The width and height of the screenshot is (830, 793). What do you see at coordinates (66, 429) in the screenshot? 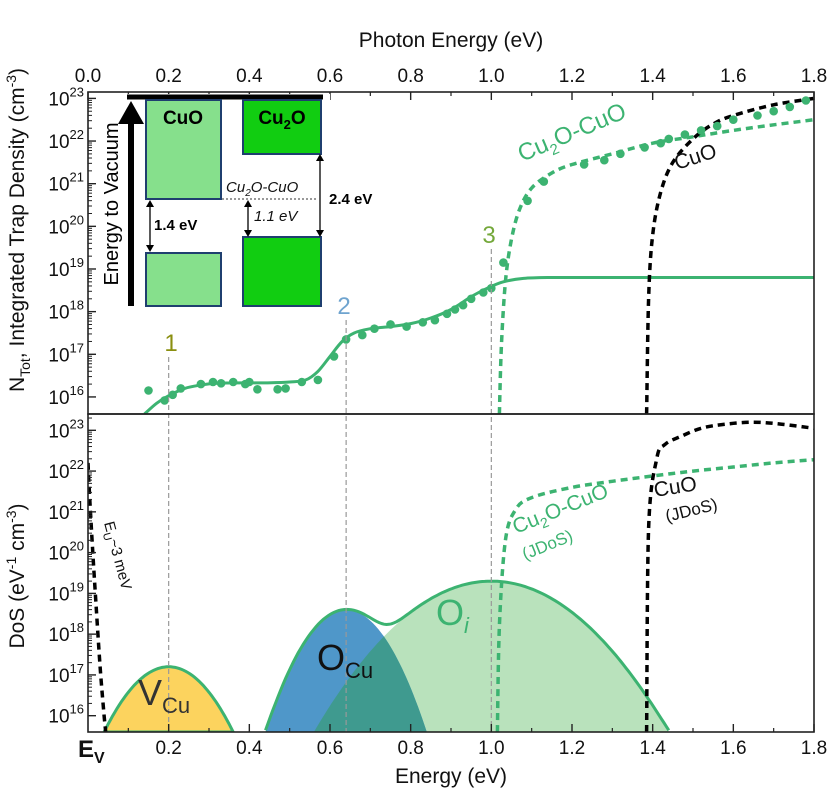
I see `bottom-y-tick-label: 1023` at bounding box center [66, 429].